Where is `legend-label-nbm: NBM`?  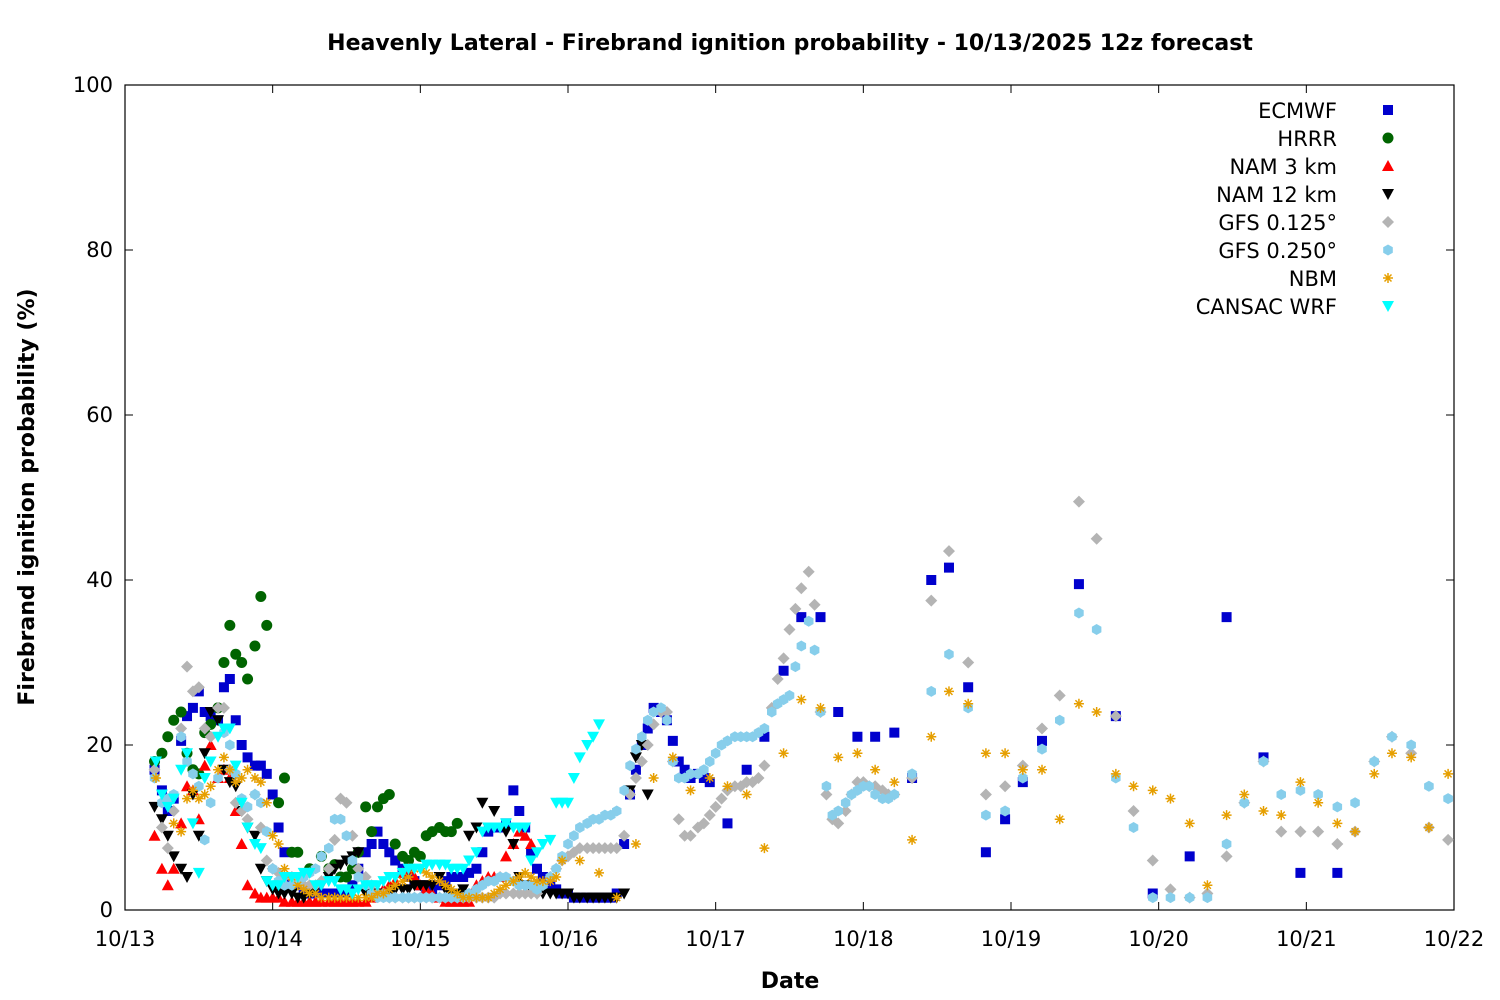
legend-label-nbm: NBM is located at coordinates (1313, 279).